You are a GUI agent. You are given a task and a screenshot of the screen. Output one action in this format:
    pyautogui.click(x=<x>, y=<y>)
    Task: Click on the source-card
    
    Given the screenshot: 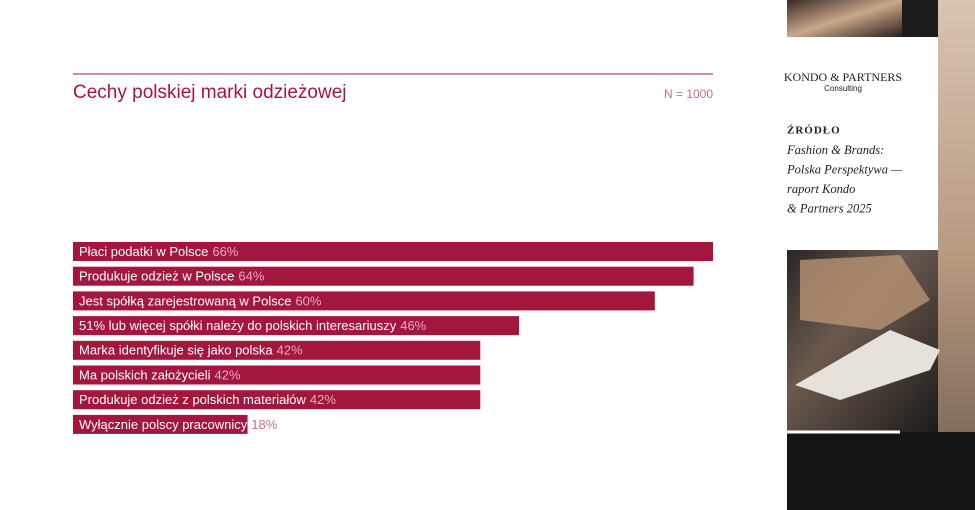 What is the action you would take?
    pyautogui.click(x=862, y=143)
    